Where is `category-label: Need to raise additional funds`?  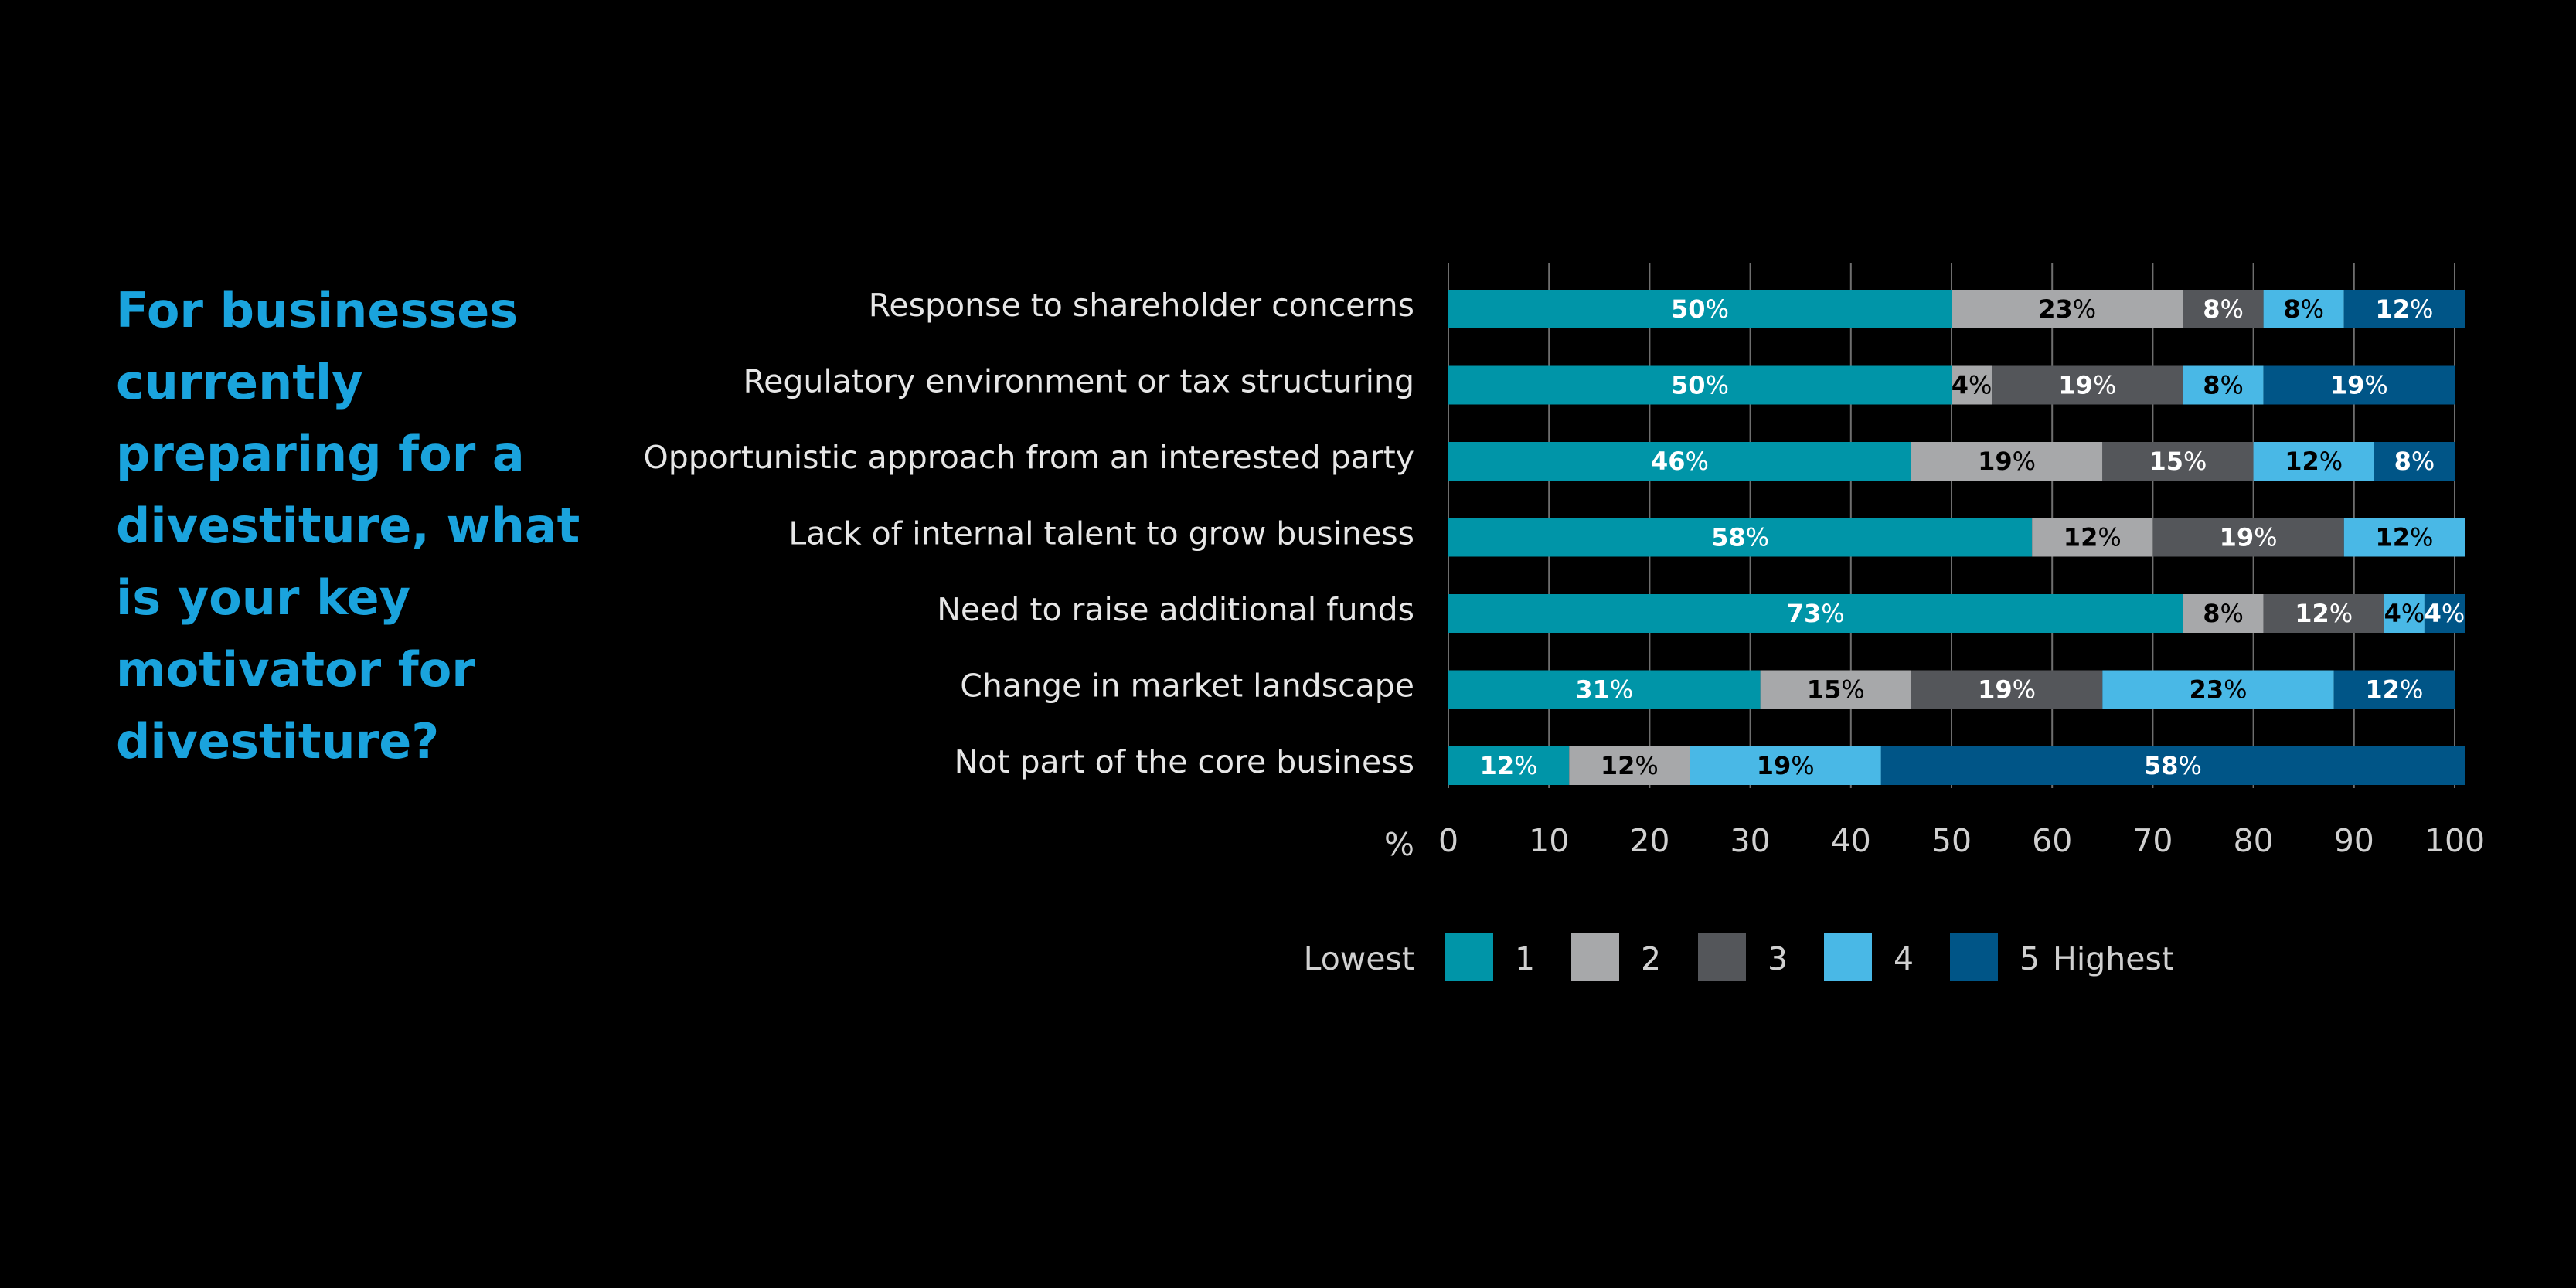
category-label: Need to raise additional funds is located at coordinates (1175, 609).